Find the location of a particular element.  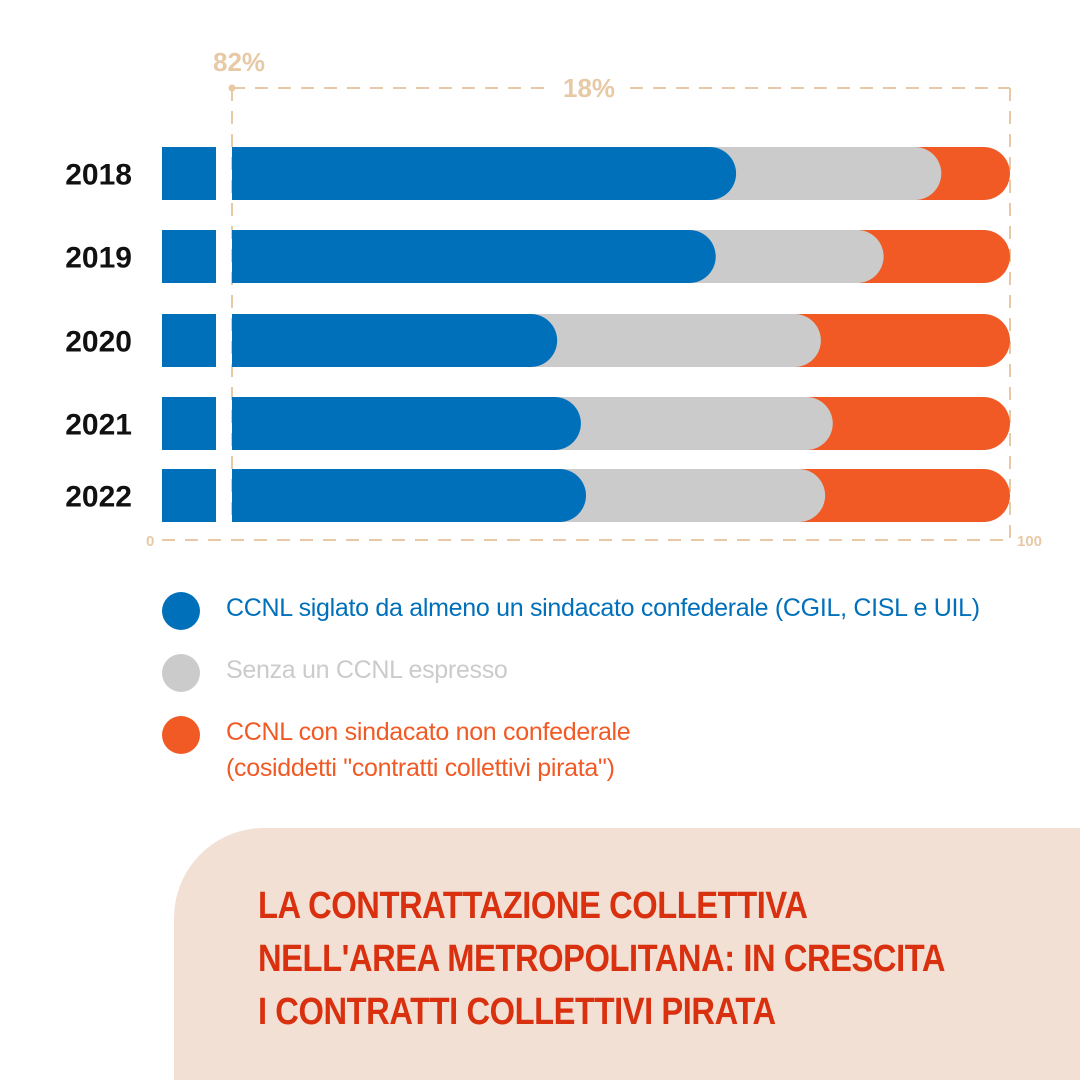

bar-stub-2021 is located at coordinates (189, 423).